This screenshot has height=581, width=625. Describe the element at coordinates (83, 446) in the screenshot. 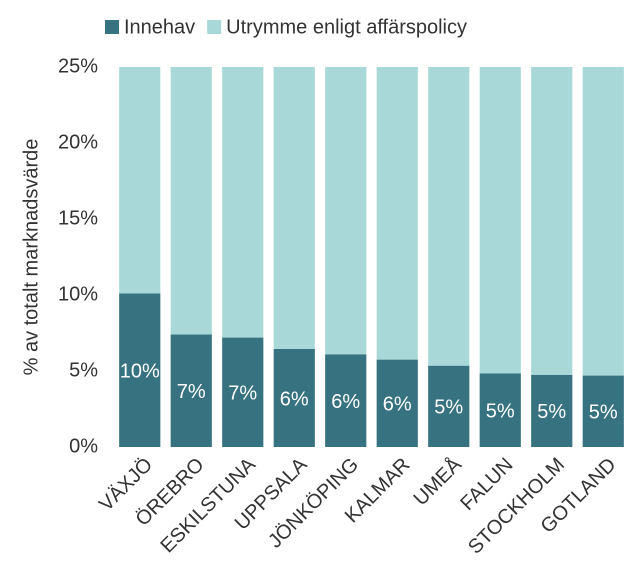

I see `y-tick-label: 0%` at that location.